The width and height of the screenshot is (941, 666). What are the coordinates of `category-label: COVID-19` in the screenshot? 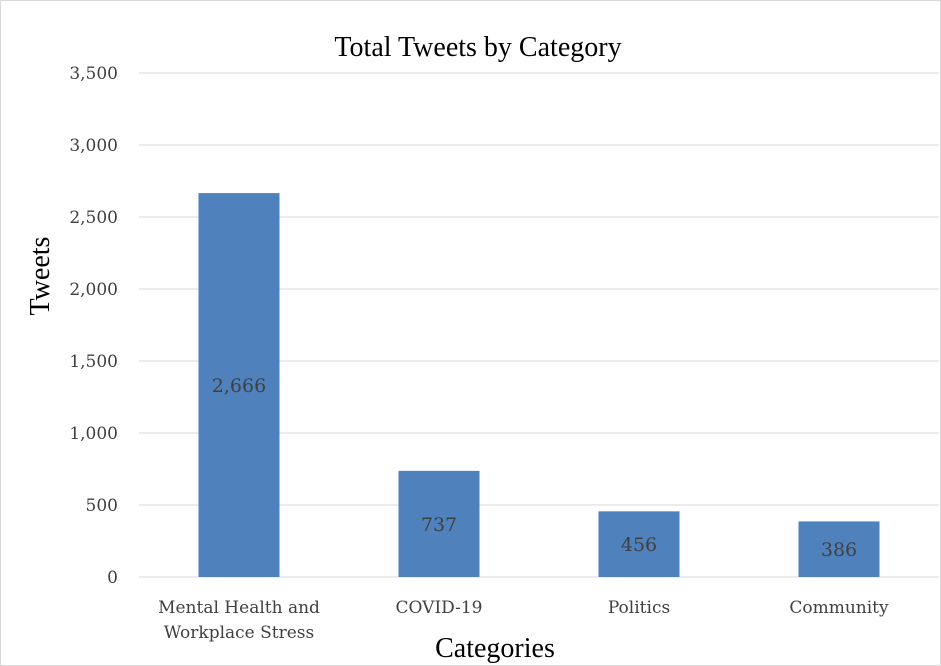 It's located at (439, 608).